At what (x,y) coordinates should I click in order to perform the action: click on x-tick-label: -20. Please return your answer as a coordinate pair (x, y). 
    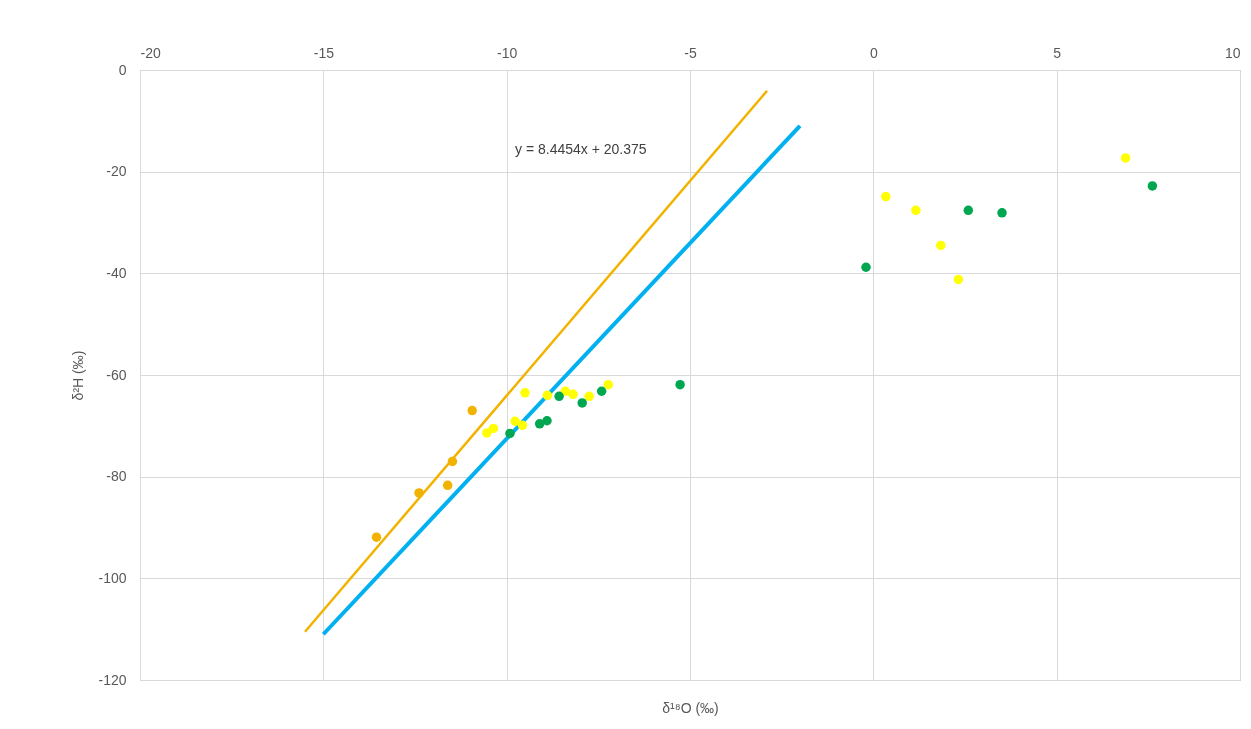
    Looking at the image, I should click on (150, 52).